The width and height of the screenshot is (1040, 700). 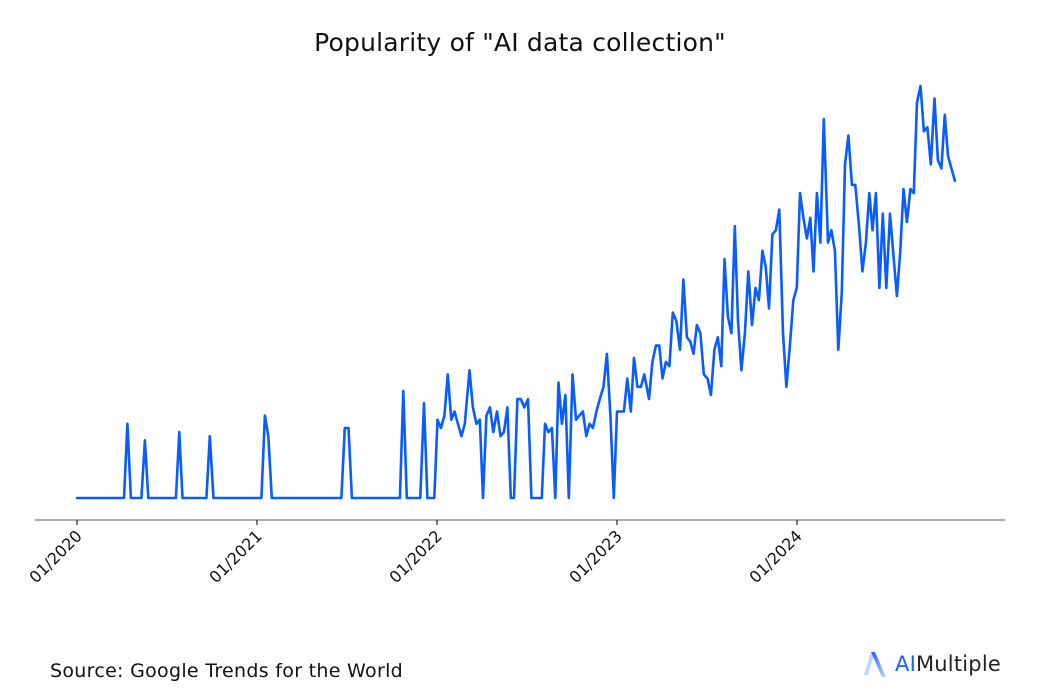 I want to click on brand-ai: AI, so click(x=905, y=664).